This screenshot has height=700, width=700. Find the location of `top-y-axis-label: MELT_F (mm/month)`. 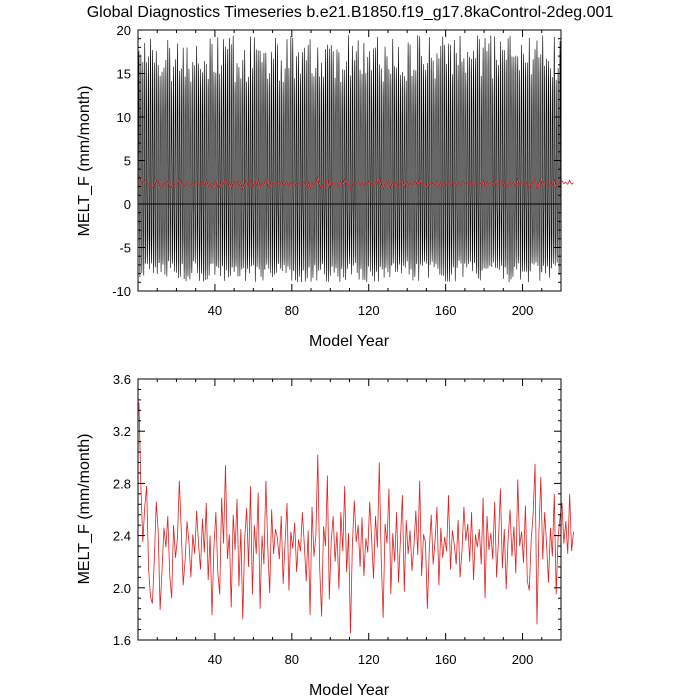

top-y-axis-label: MELT_F (mm/month) is located at coordinates (84, 161).